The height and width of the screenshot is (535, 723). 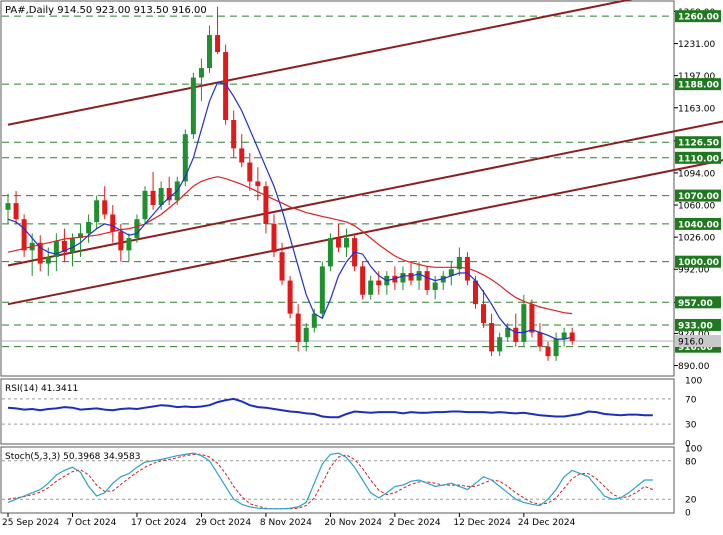 I want to click on rsi-tick-label: 30, so click(x=691, y=426).